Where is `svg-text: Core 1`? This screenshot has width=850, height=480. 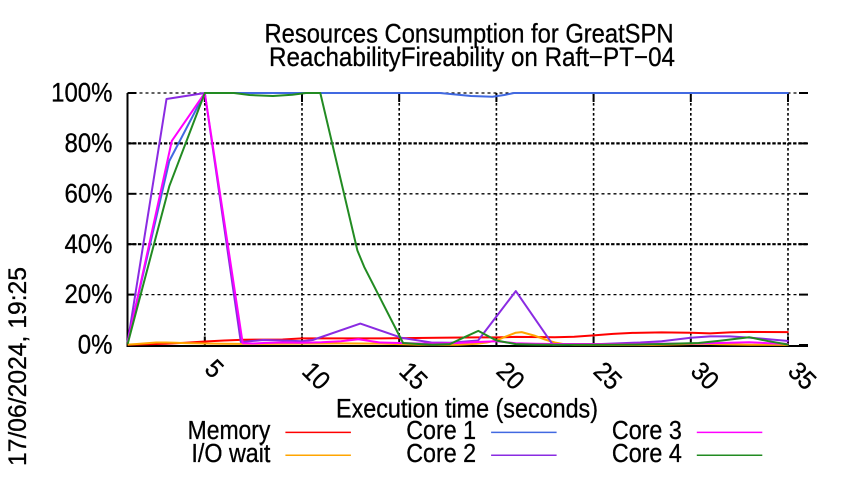
svg-text: Core 1 is located at coordinates (441, 431).